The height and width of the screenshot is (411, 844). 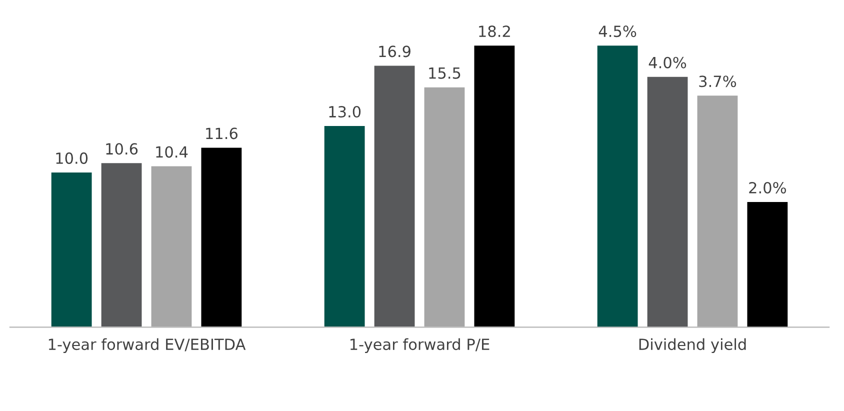 What do you see at coordinates (222, 134) in the screenshot?
I see `data-label: 11.6` at bounding box center [222, 134].